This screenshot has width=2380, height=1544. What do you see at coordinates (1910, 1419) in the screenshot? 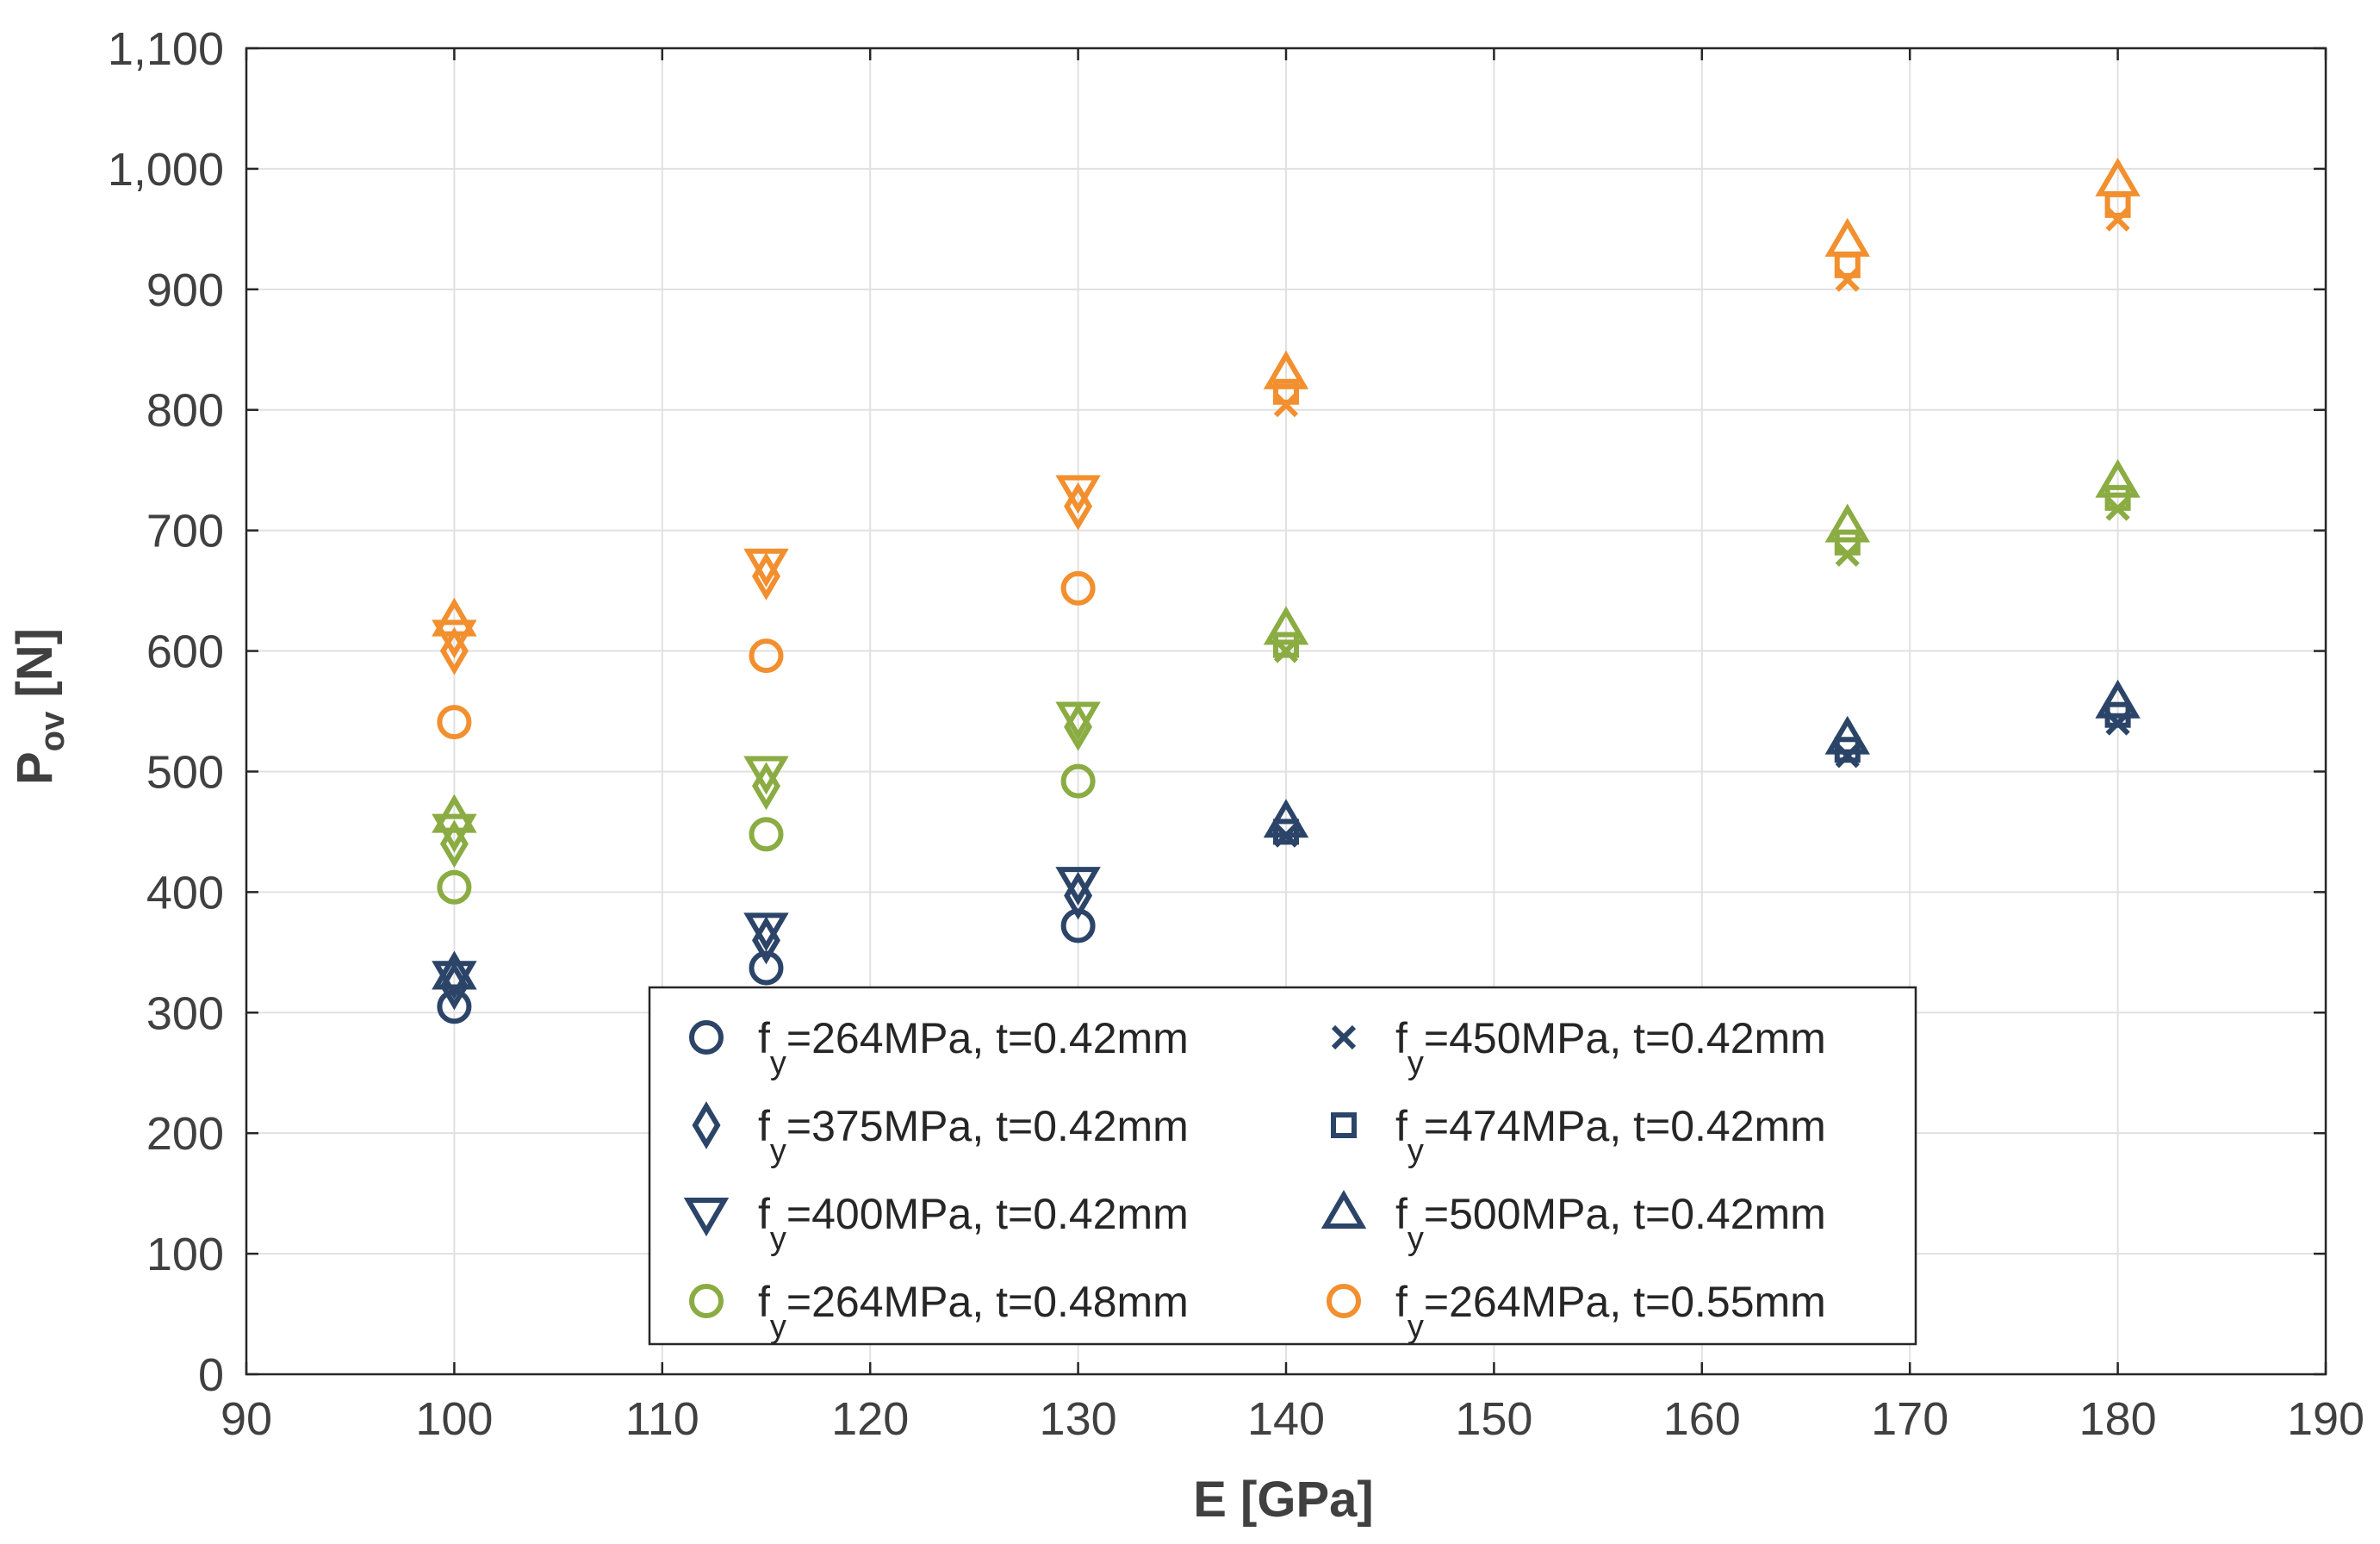
I see `x-tick-label: 170` at bounding box center [1910, 1419].